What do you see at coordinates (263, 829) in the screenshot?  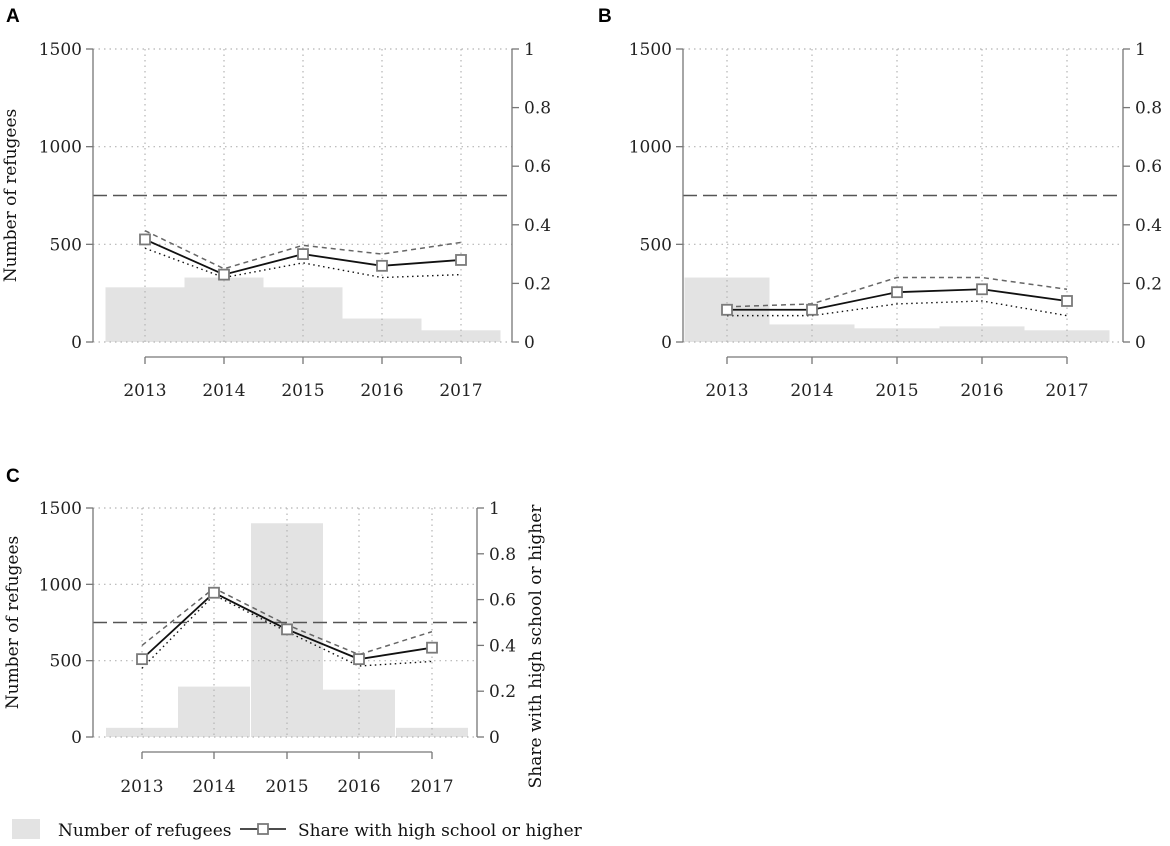 I see `legend-line-marker` at bounding box center [263, 829].